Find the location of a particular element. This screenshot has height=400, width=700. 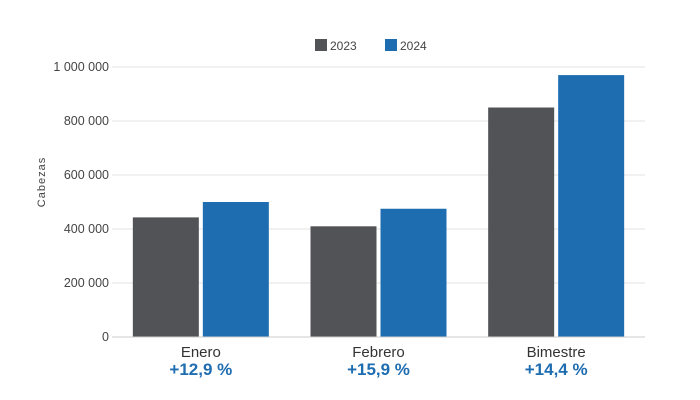

change-label: +15,9 % is located at coordinates (378, 369).